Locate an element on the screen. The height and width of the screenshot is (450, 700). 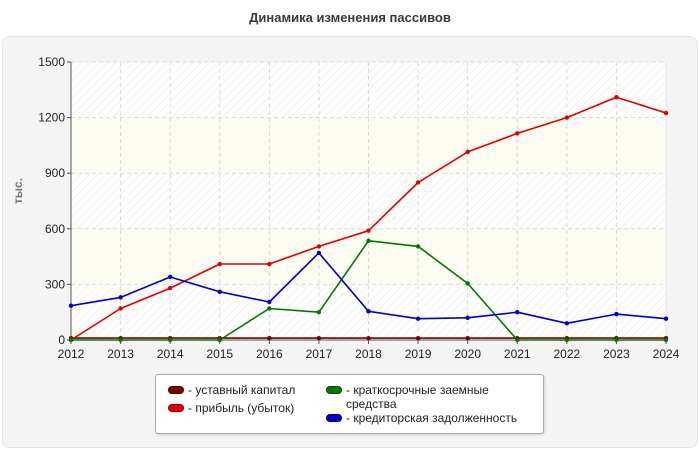
legend-swatch-profit is located at coordinates (176, 408).